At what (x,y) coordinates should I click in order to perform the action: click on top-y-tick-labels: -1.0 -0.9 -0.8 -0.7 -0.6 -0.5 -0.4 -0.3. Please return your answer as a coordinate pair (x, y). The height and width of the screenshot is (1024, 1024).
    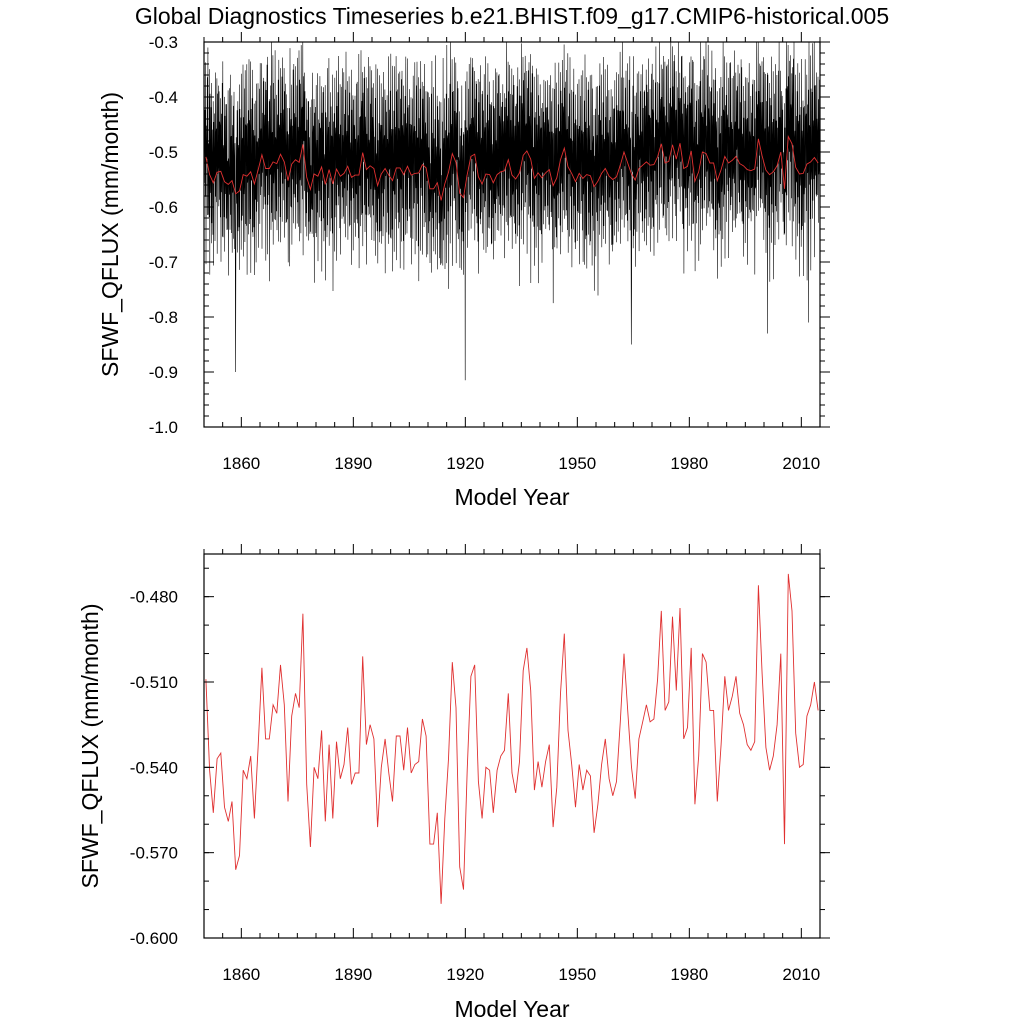
    Looking at the image, I should click on (163, 235).